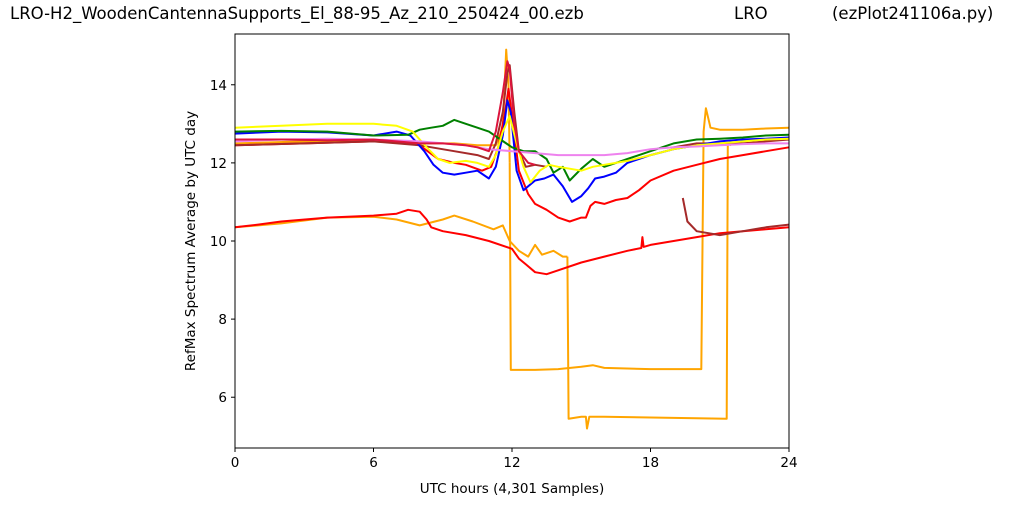  I want to click on x-tick-label: 0, so click(235, 463).